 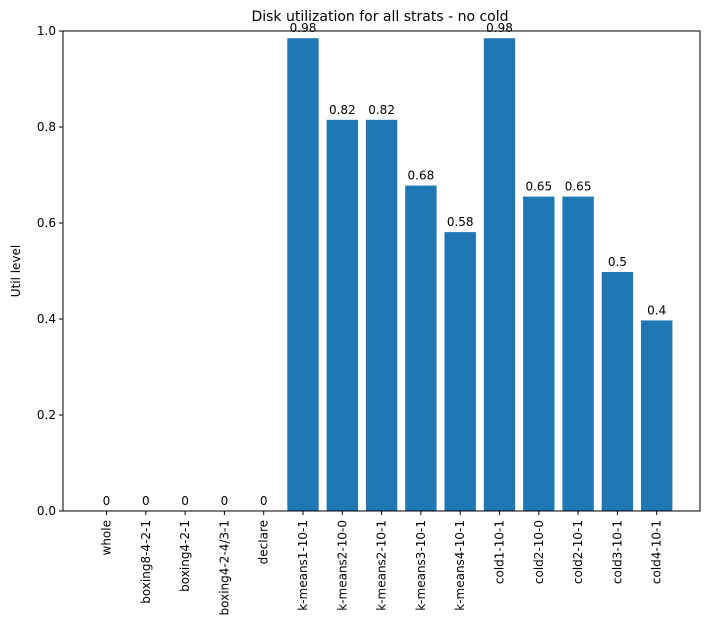 I want to click on x-tick-label-11: cold2-10-0, so click(x=539, y=552).